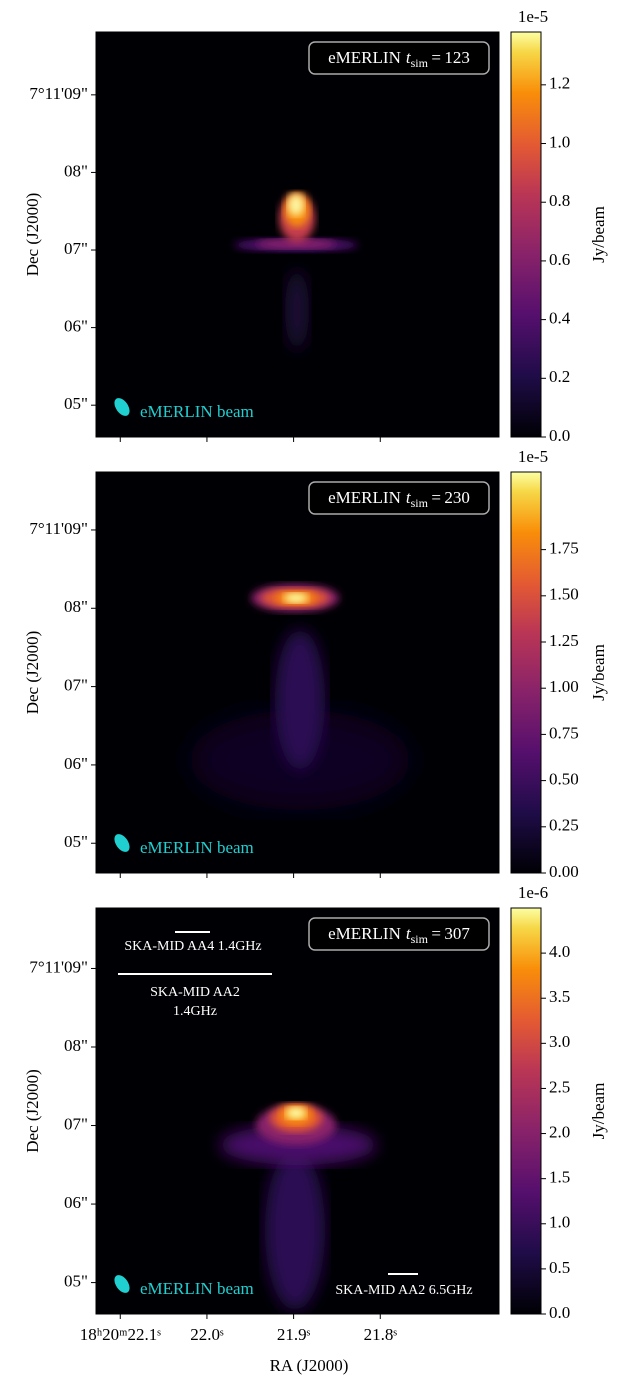  Describe the element at coordinates (192, 946) in the screenshot. I see `scale-label: SKA-MID AA4 1.4GHz` at that location.